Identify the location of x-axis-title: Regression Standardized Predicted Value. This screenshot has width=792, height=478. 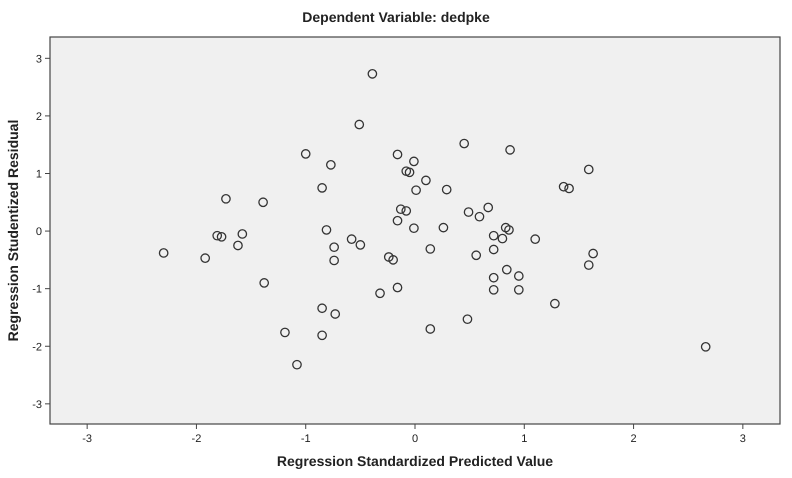
(415, 461).